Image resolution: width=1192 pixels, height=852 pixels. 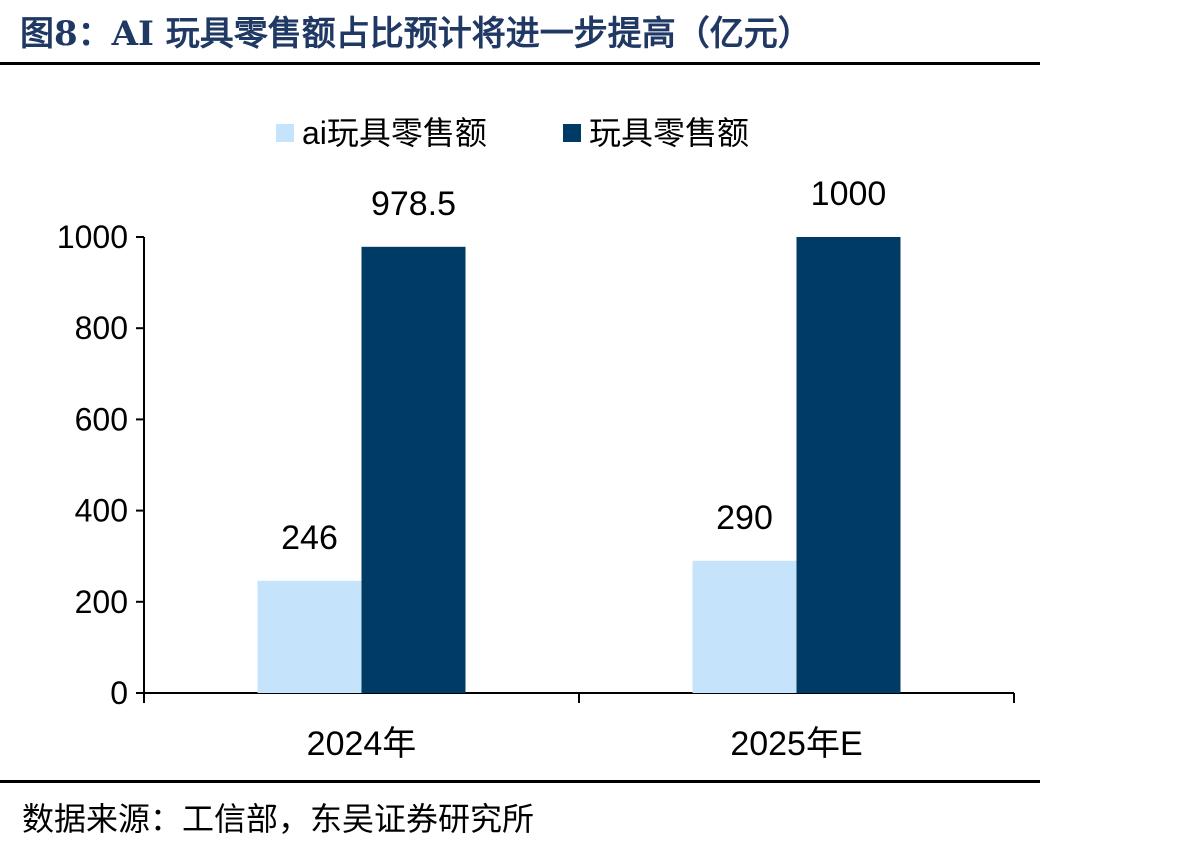 What do you see at coordinates (278, 819) in the screenshot?
I see `source-note: 数据来源：工信部，东吴证券研究所` at bounding box center [278, 819].